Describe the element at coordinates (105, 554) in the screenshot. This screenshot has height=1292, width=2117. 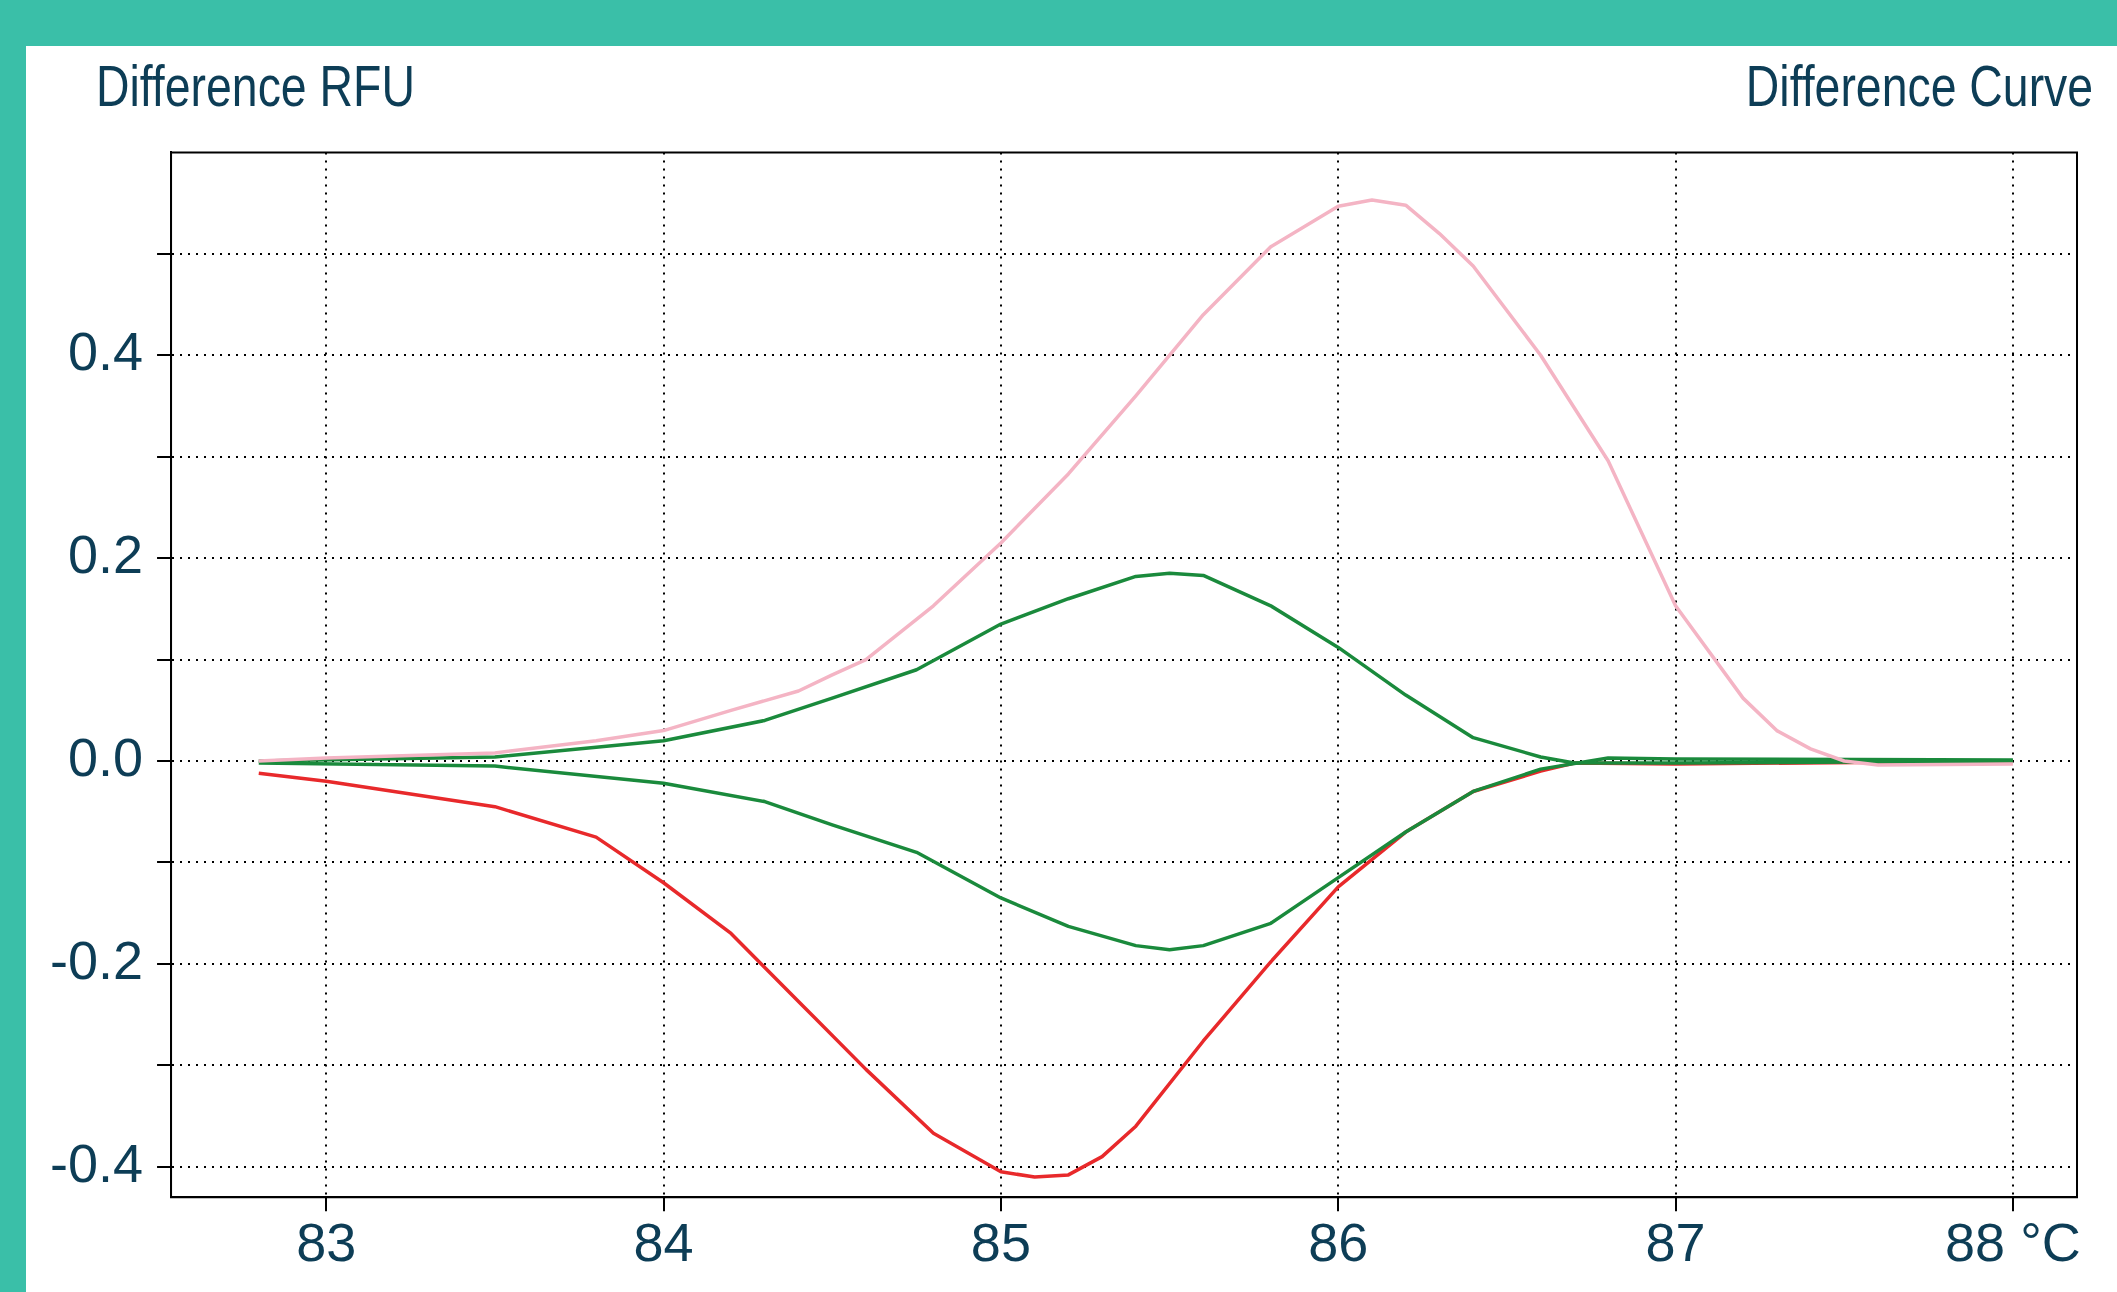
I see `y-tick-label: 0.2` at that location.